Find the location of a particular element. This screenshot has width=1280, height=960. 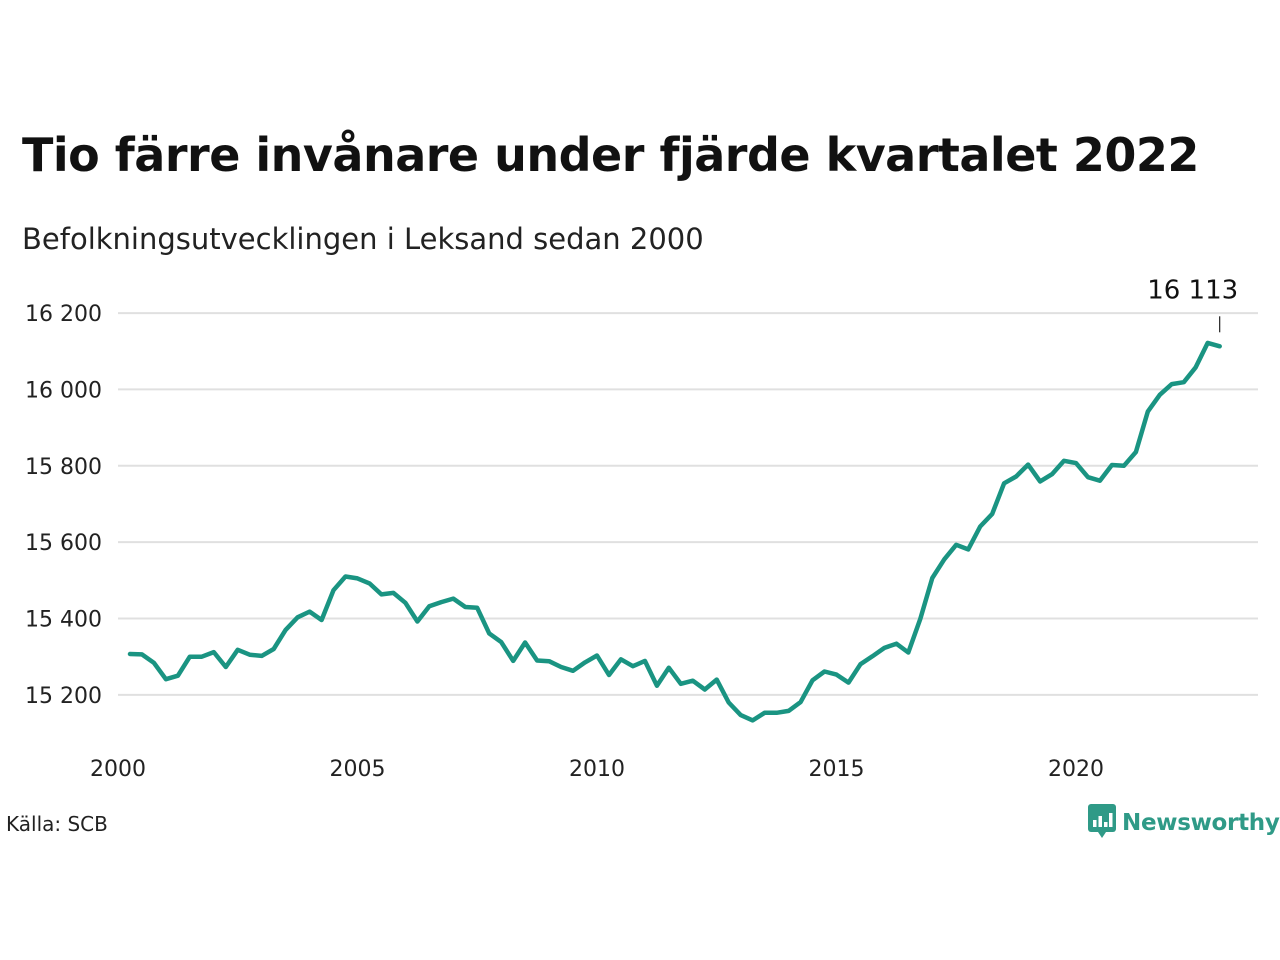

bar-chart-speech-bubble-icon is located at coordinates (1102, 823).